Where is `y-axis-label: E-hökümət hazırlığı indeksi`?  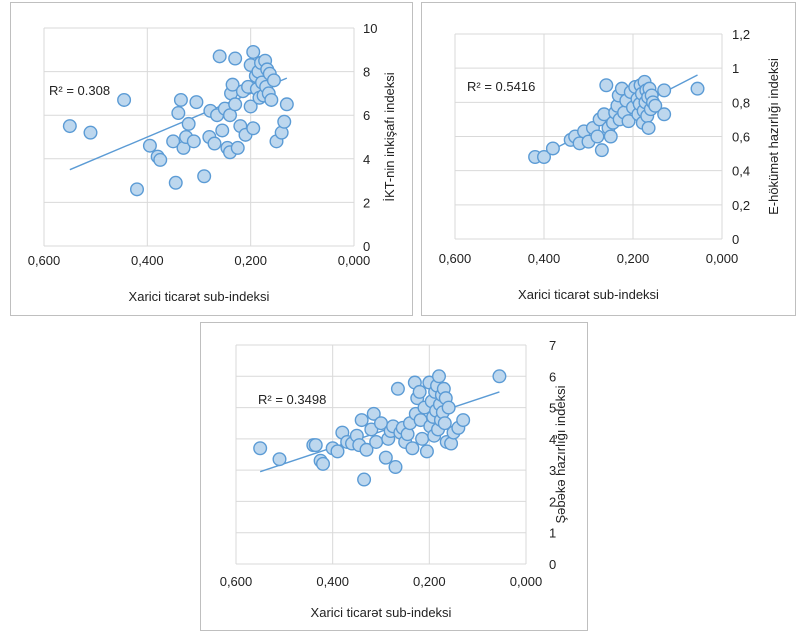
y-axis-label: E-hökümət hazırlığı indeksi is located at coordinates (773, 136).